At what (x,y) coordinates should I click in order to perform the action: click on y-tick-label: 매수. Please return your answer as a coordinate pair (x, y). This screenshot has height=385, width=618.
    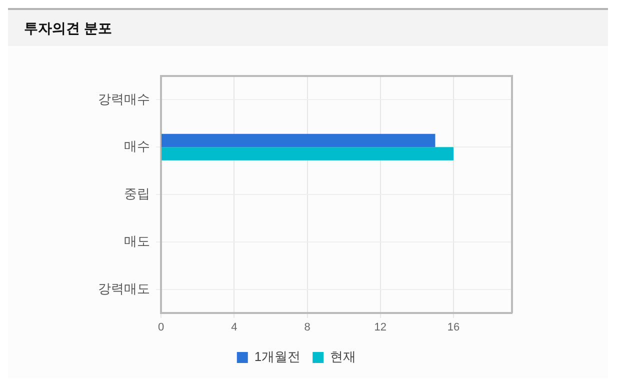
    Looking at the image, I should click on (137, 146).